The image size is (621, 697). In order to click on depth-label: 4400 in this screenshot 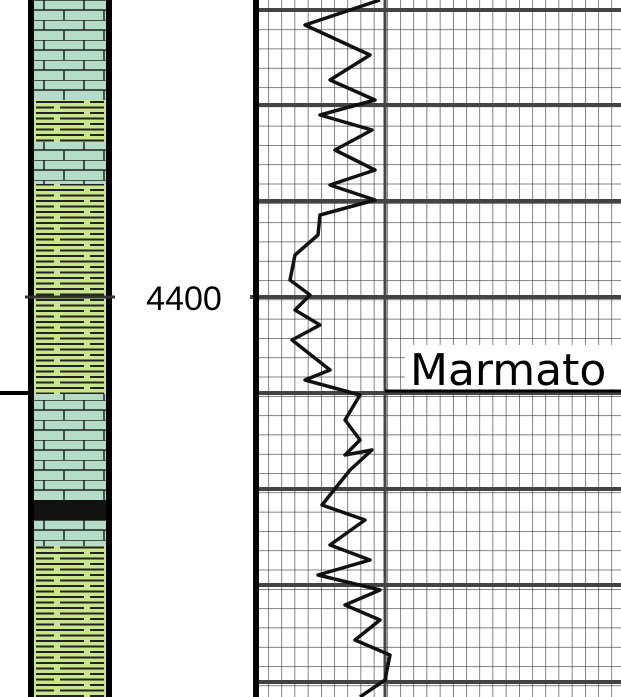, I will do `click(184, 299)`.